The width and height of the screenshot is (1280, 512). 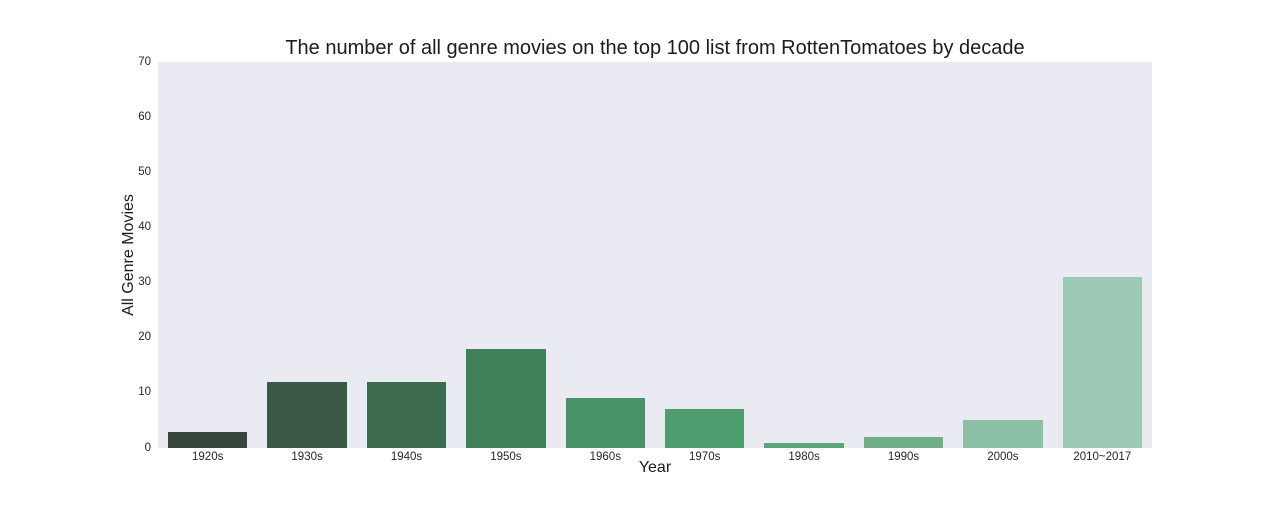 I want to click on bar-1990s, so click(x=903, y=442).